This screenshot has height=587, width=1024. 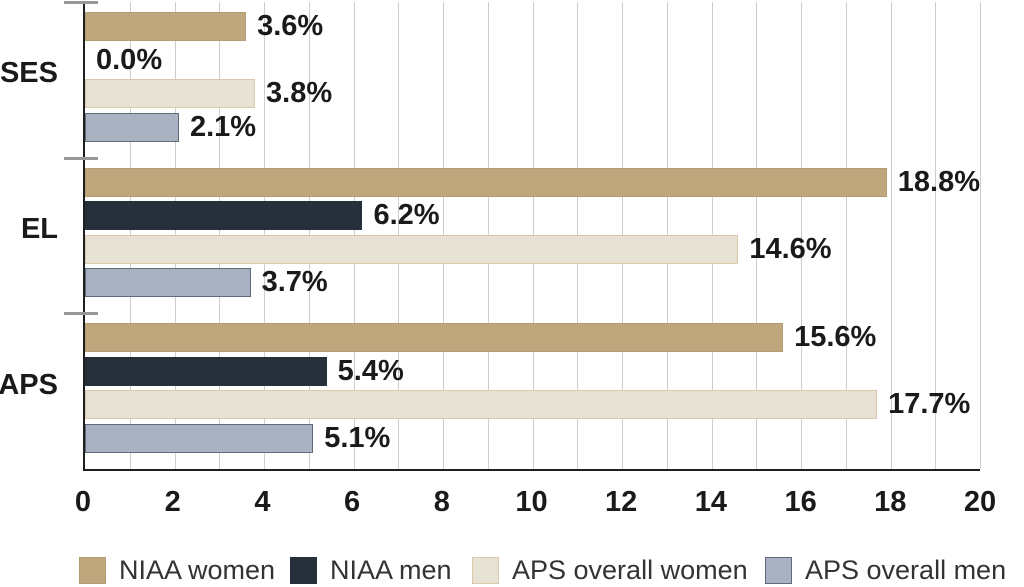 What do you see at coordinates (711, 502) in the screenshot?
I see `x-tick-label: 14` at bounding box center [711, 502].